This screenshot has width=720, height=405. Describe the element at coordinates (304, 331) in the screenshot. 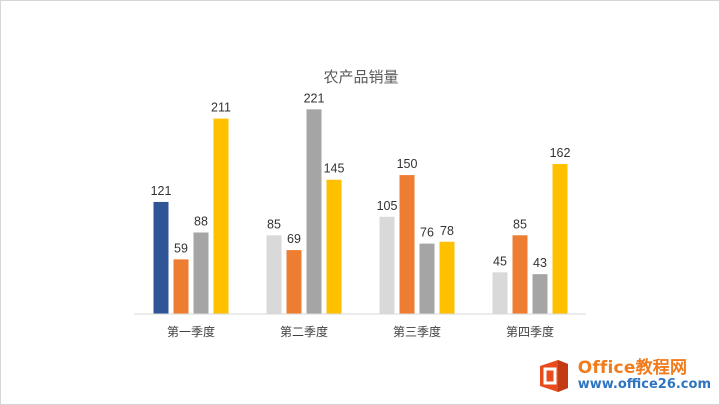

I see `category-label-2: 第二季度` at that location.